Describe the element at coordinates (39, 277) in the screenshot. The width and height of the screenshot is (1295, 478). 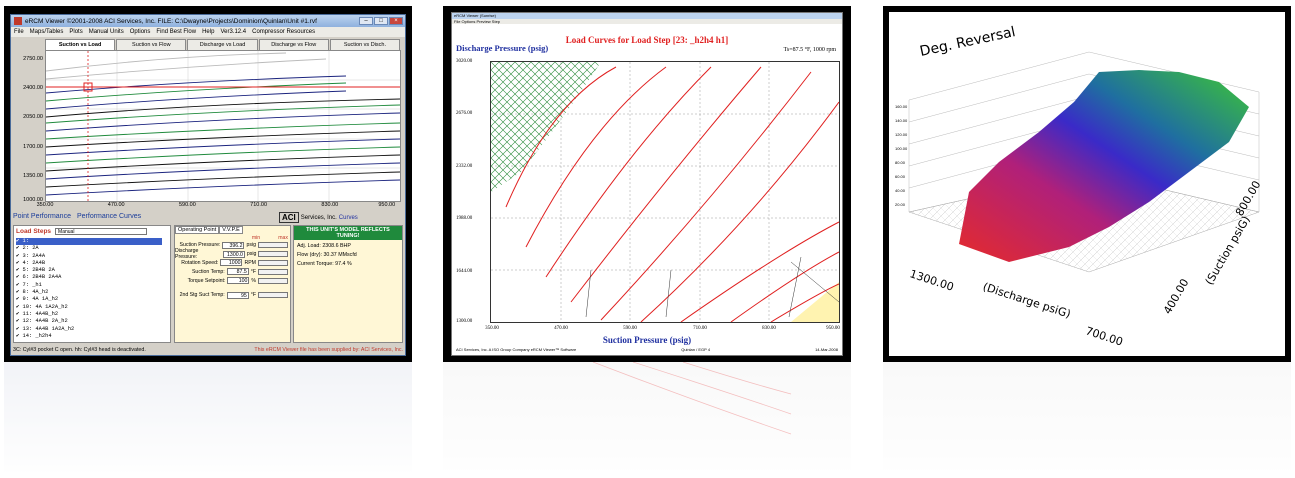
I see `list-item: ✔ 6: 2B4B 2A4A` at that location.